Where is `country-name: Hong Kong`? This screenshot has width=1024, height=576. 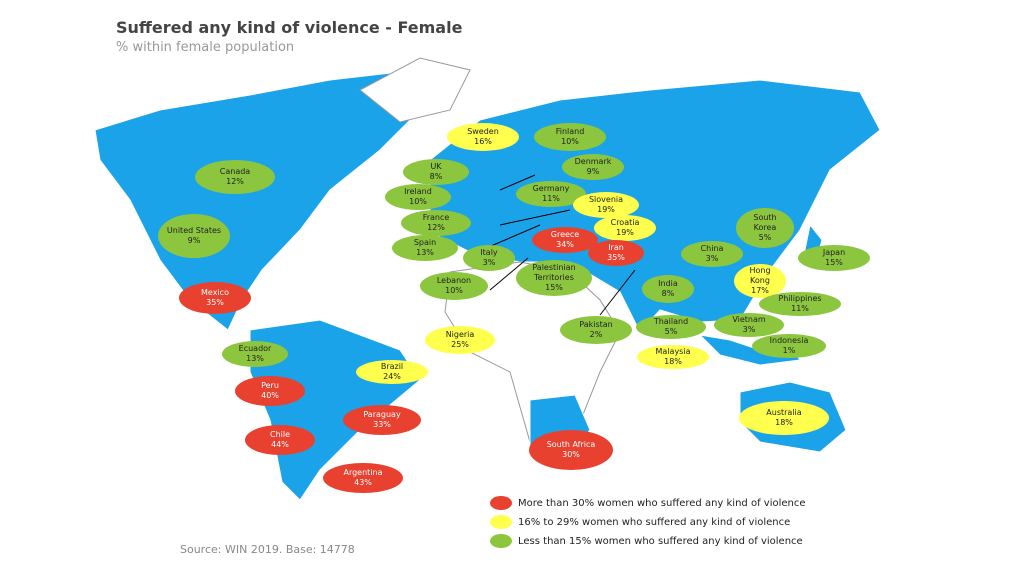 country-name: Hong Kong is located at coordinates (760, 275).